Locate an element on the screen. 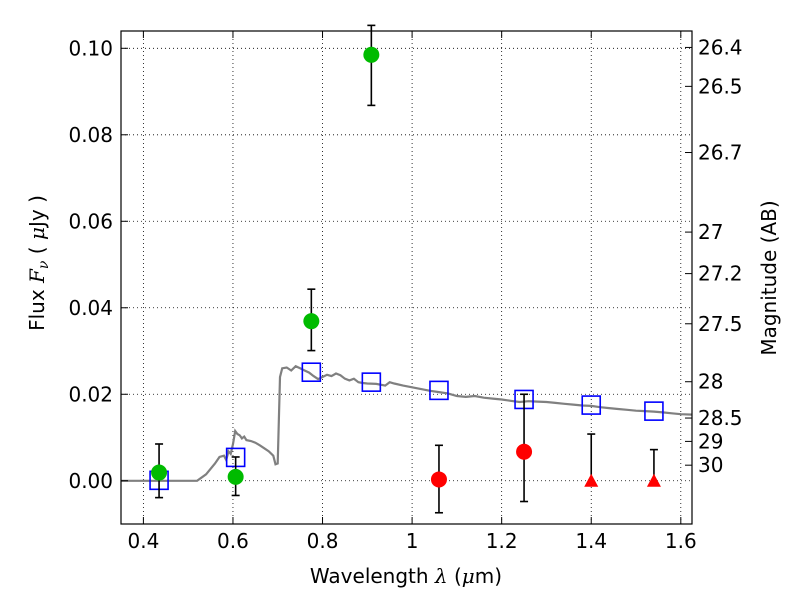  x-tick-label: 0.8 is located at coordinates (323, 541).